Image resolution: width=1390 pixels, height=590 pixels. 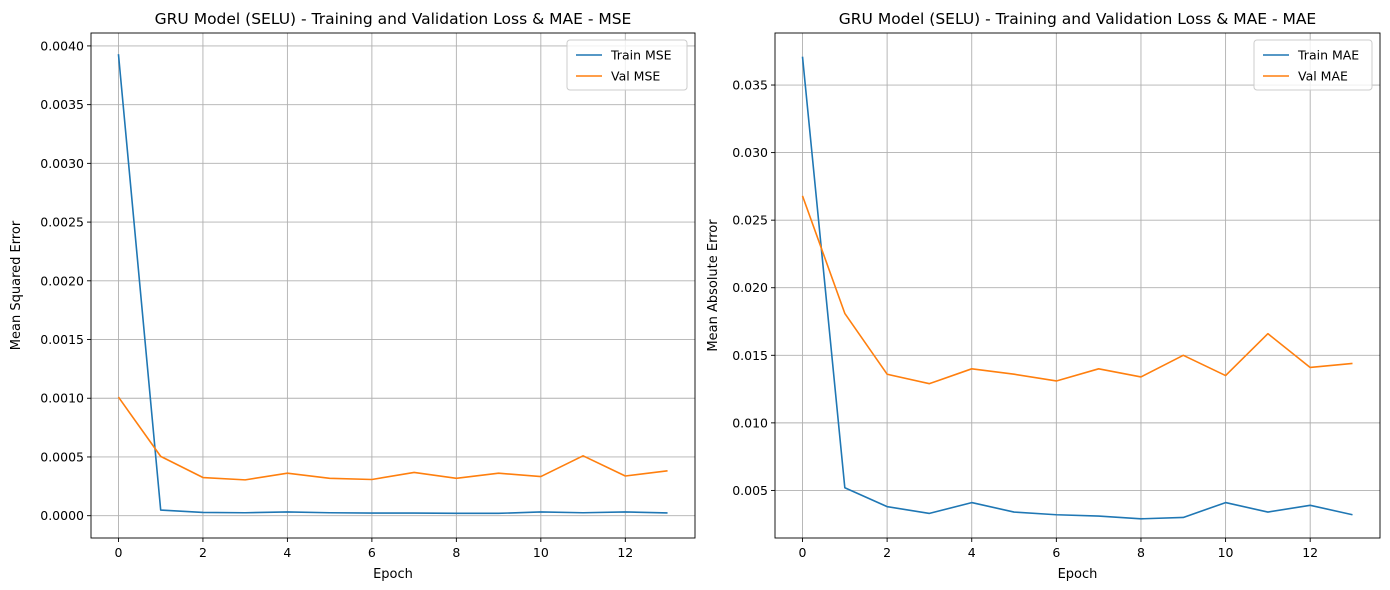 I want to click on legend-entry: Val MSE, so click(x=635, y=76).